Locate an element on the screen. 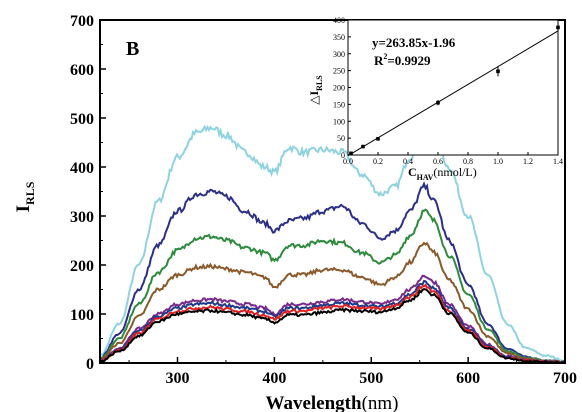 The width and height of the screenshot is (582, 412). y-tick-label-400: 400 is located at coordinates (82, 168).